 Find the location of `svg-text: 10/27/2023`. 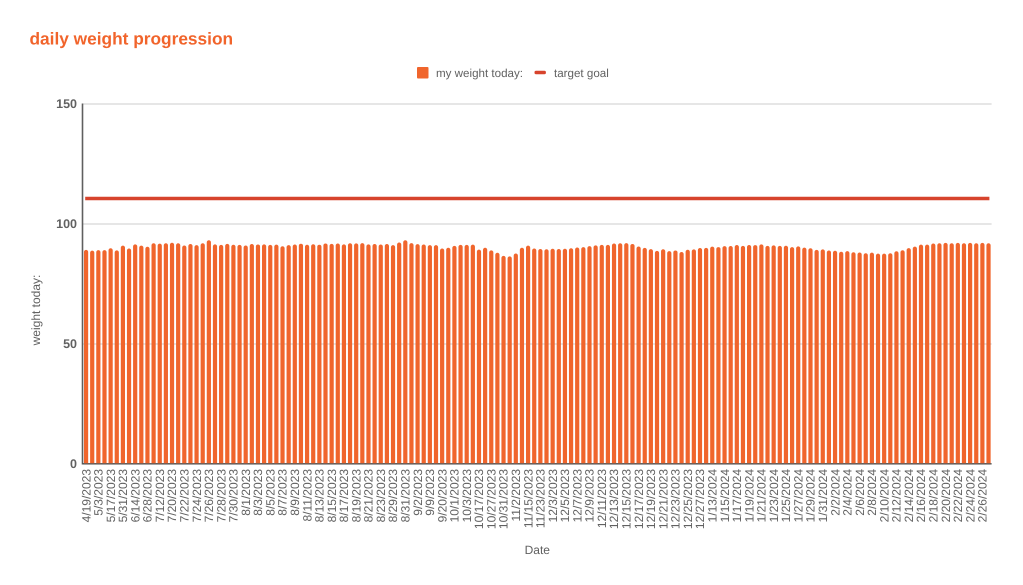

svg-text: 10/27/2023 is located at coordinates (491, 499).